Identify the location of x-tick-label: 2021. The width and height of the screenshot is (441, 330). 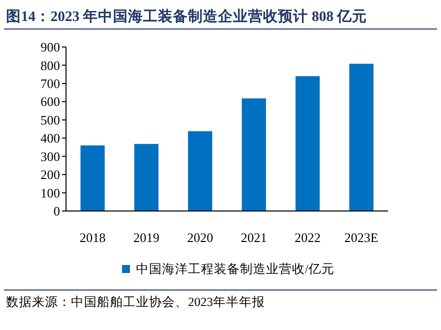
(253, 237).